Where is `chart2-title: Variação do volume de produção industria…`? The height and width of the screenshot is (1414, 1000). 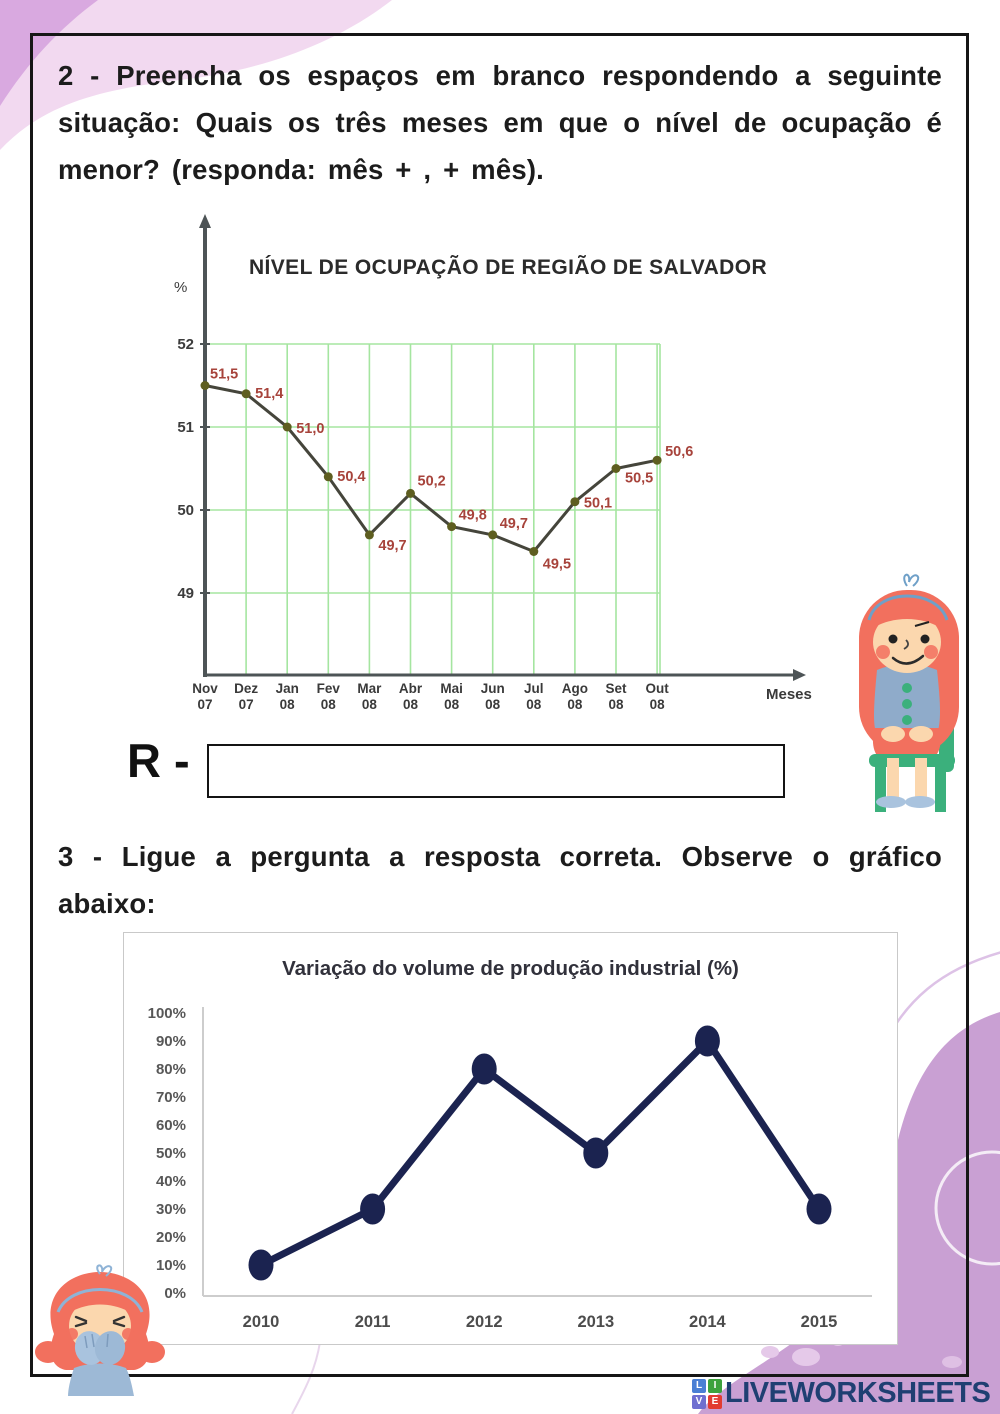
chart2-title: Variação do volume de produção industria… is located at coordinates (510, 968).